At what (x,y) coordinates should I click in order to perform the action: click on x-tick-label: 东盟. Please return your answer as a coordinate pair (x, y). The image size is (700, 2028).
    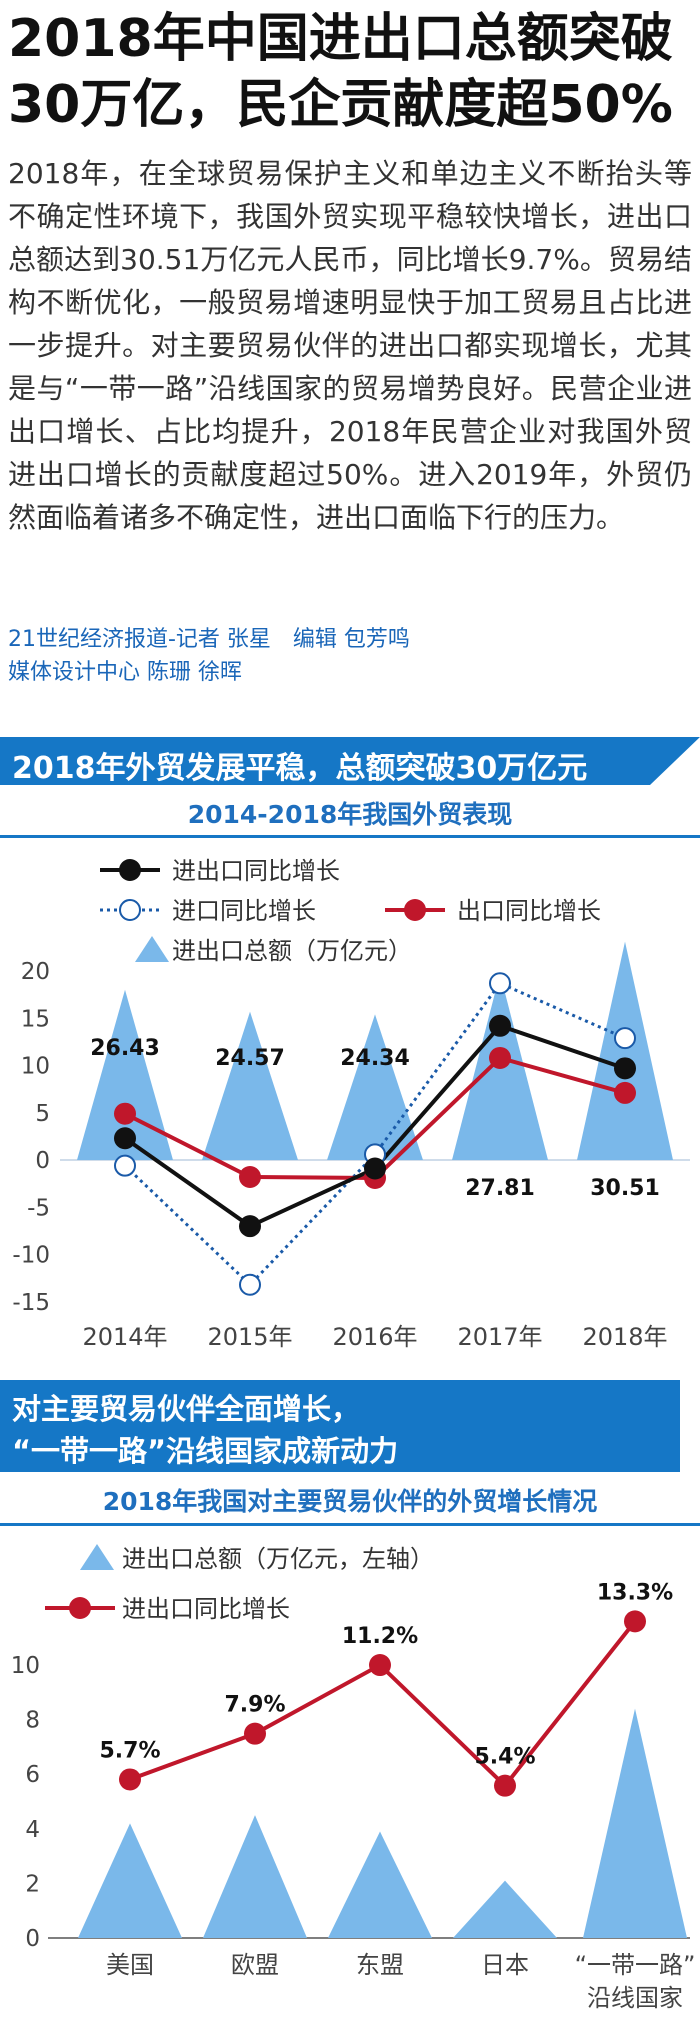
    Looking at the image, I should click on (380, 1965).